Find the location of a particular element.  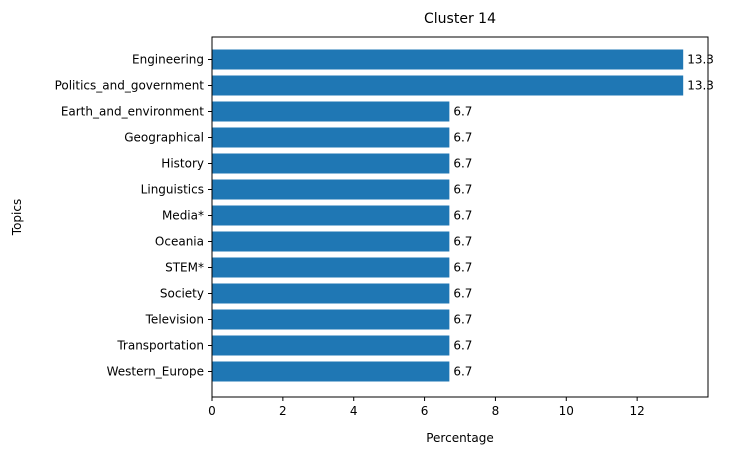

x-tick-label: 12 is located at coordinates (637, 411).